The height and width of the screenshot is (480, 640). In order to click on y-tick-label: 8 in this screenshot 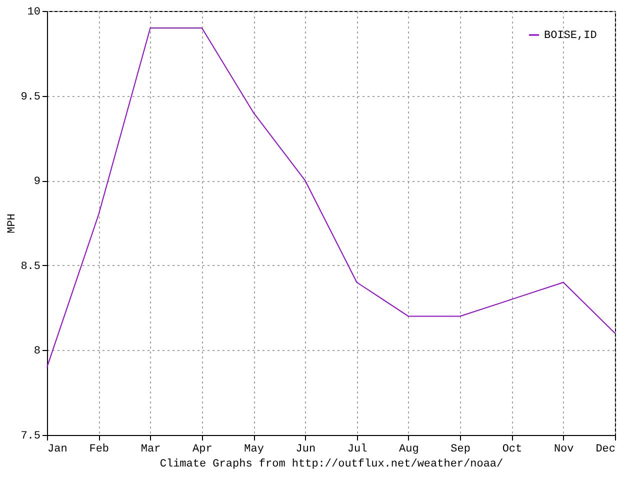, I will do `click(37, 352)`.